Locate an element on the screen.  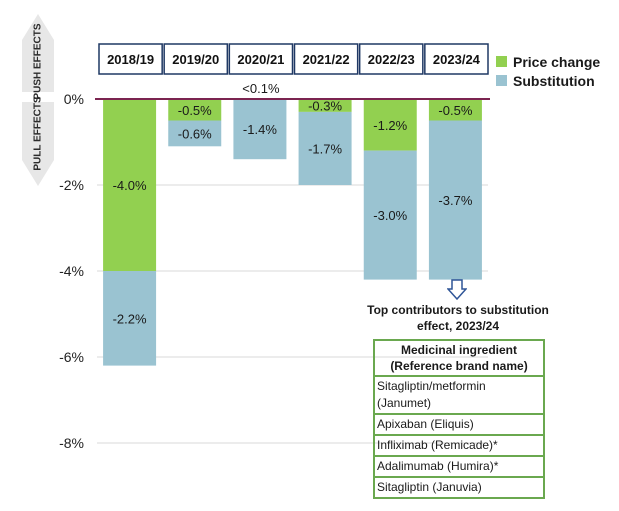
category-label: 2021/22 is located at coordinates (326, 59).